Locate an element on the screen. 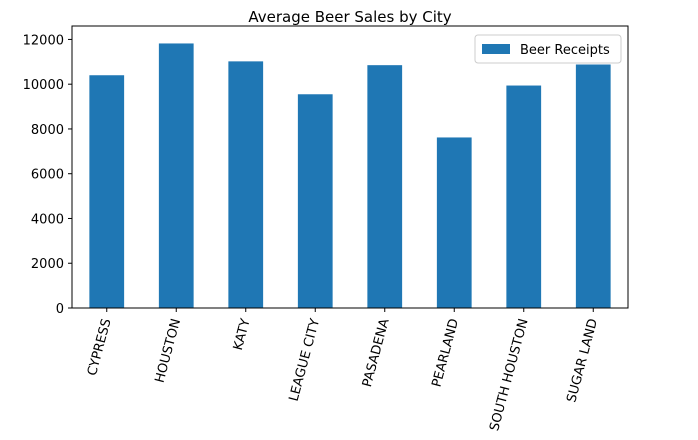  bar-cypress is located at coordinates (107, 191).